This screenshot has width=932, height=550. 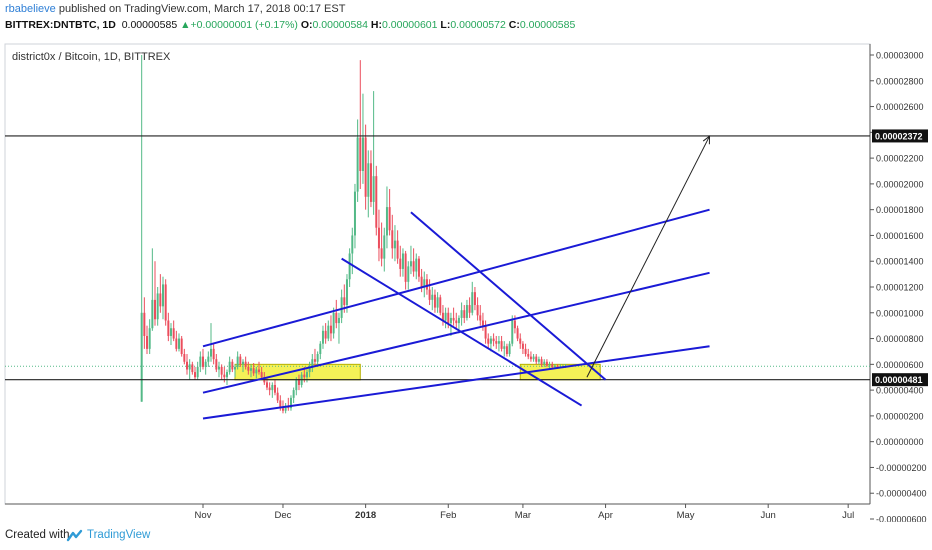 I want to click on y-tick-label: 0.00000000, so click(x=900, y=442).